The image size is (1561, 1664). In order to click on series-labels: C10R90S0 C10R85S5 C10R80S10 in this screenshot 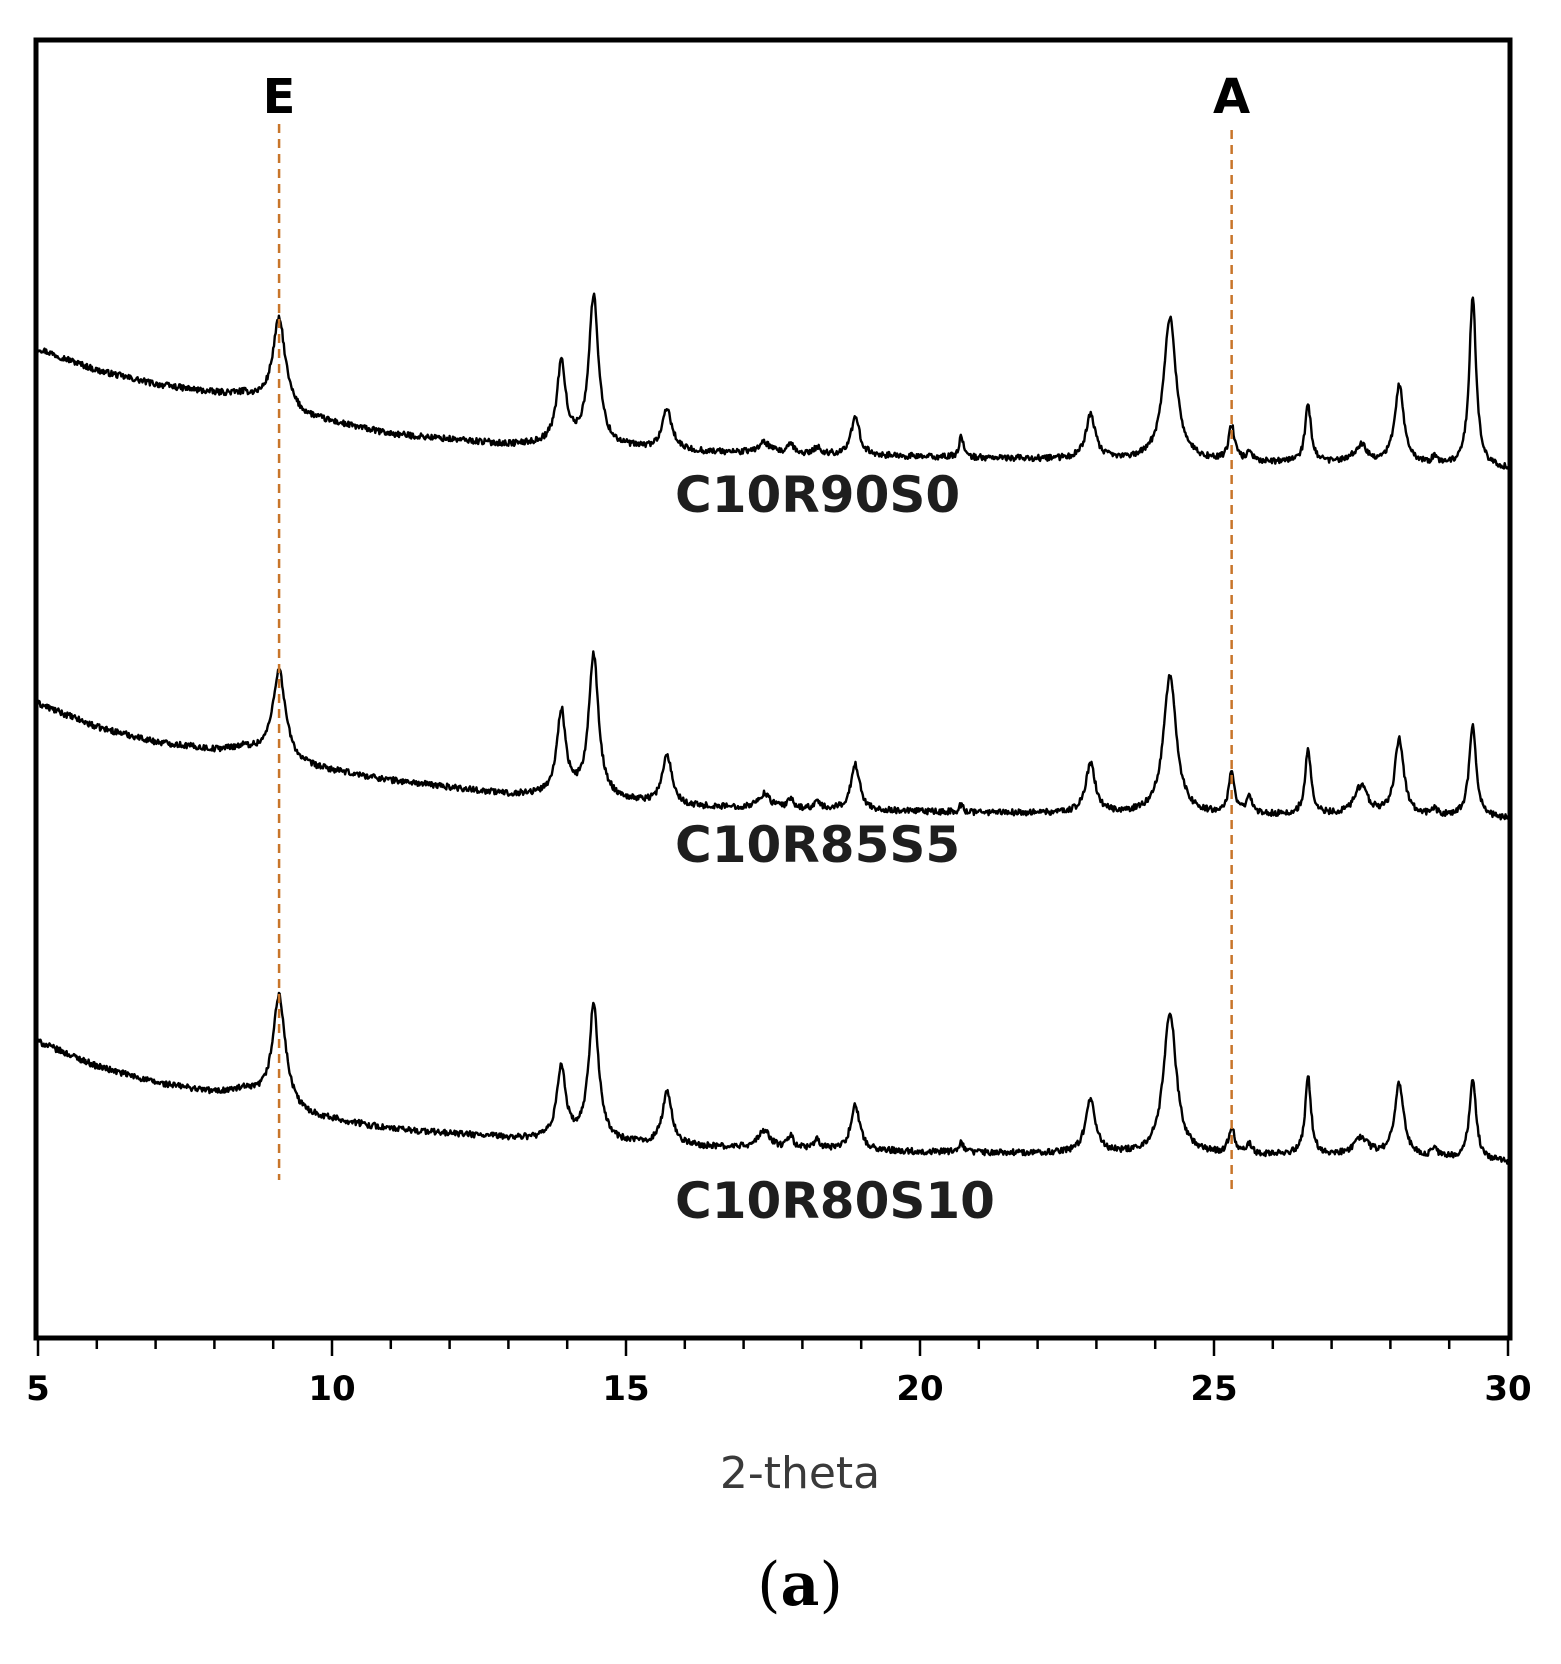, I will do `click(835, 848)`.